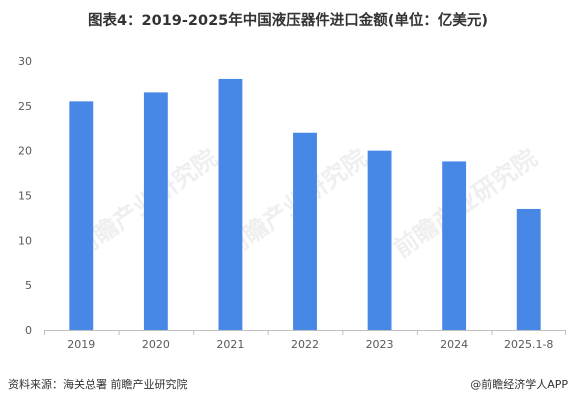 The image size is (576, 405). What do you see at coordinates (28, 330) in the screenshot?
I see `y-tick-label: 0` at bounding box center [28, 330].